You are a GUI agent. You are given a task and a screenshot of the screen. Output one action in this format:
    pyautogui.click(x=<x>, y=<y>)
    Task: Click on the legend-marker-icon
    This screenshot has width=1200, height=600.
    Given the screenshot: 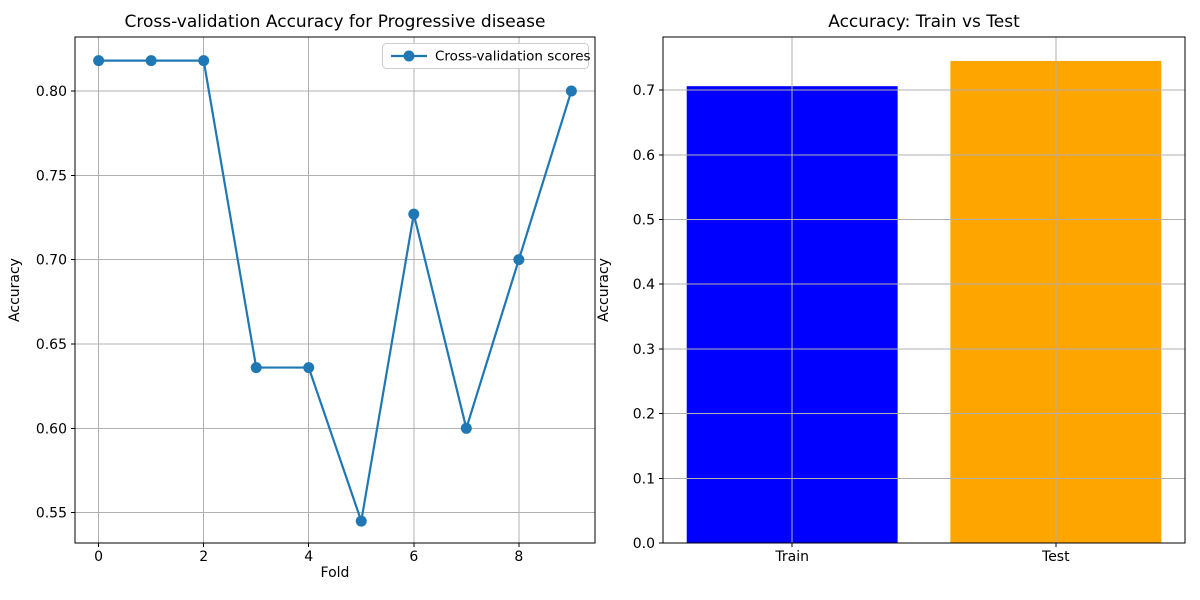 What is the action you would take?
    pyautogui.click(x=409, y=56)
    